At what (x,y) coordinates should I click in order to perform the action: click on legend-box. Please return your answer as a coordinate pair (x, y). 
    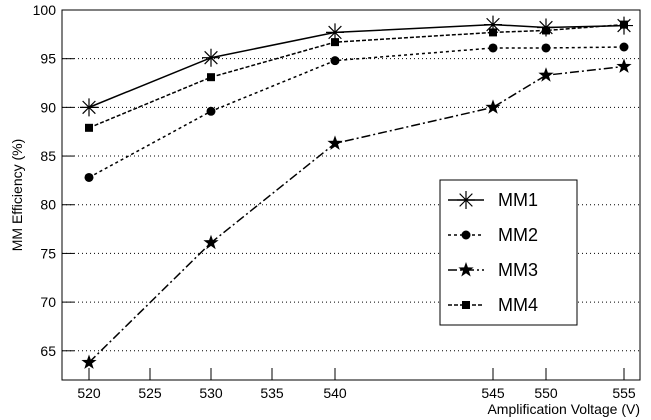
    Looking at the image, I should click on (508, 252).